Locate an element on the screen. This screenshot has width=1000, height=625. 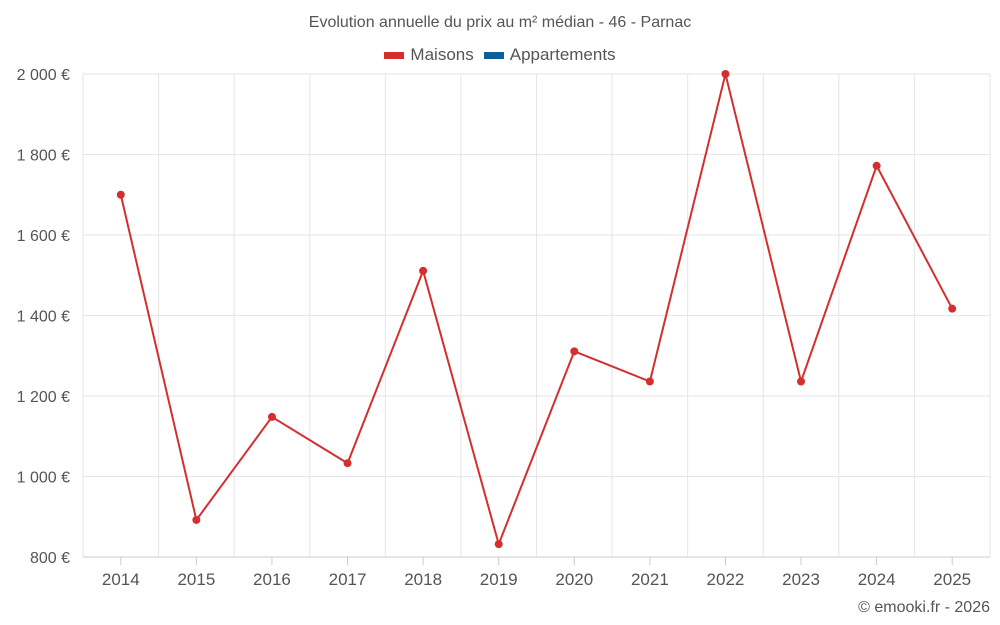
legend-label-maisons: Maisons is located at coordinates (442, 54).